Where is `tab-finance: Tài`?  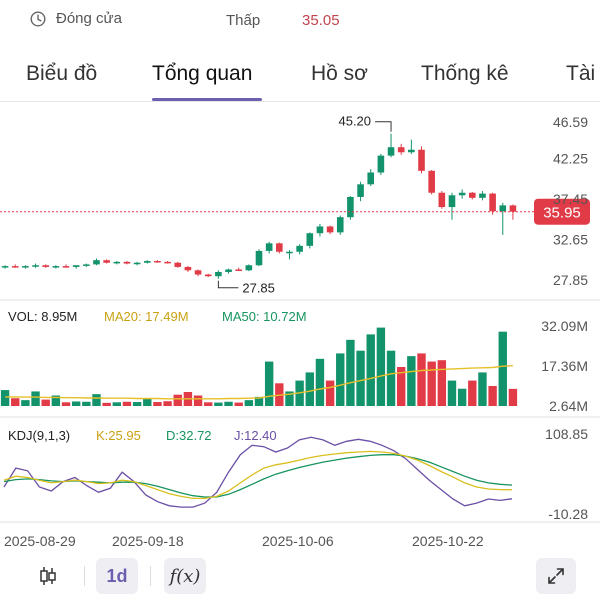 tab-finance: Tài is located at coordinates (581, 73).